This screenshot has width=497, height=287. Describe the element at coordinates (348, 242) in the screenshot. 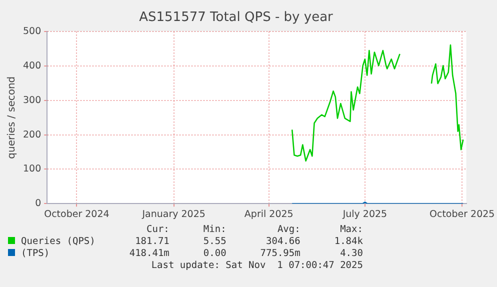

I see `text: 1.84k` at that location.